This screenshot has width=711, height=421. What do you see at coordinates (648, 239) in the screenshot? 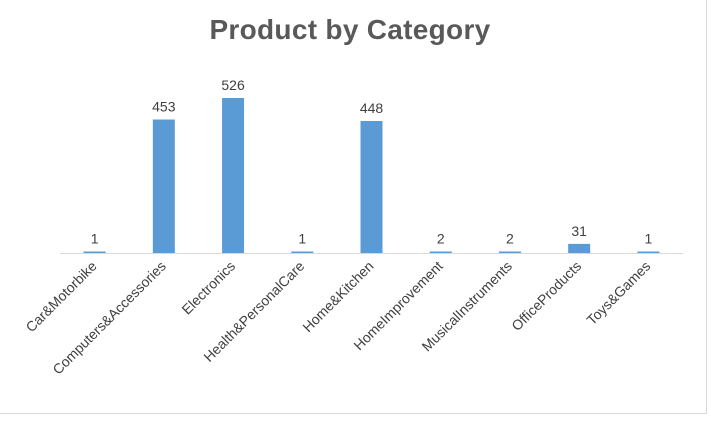
I see `data-label-8: 1` at bounding box center [648, 239].